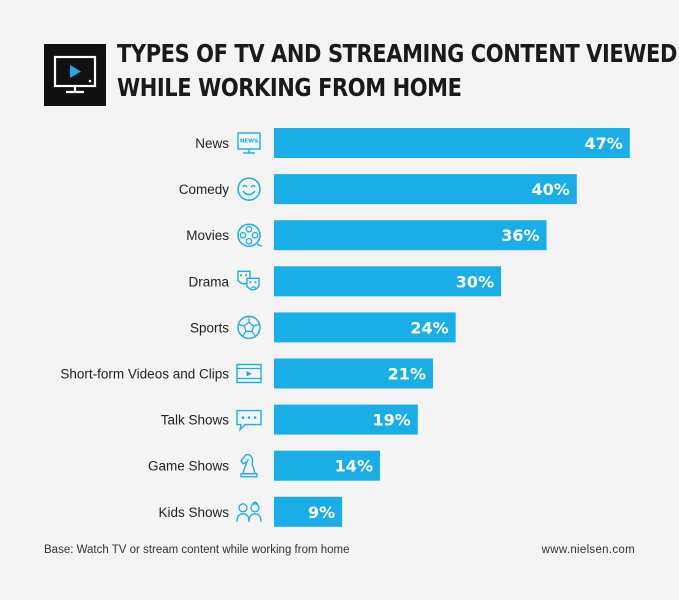 This screenshot has width=679, height=600. What do you see at coordinates (249, 511) in the screenshot?
I see `kids-icon` at bounding box center [249, 511].